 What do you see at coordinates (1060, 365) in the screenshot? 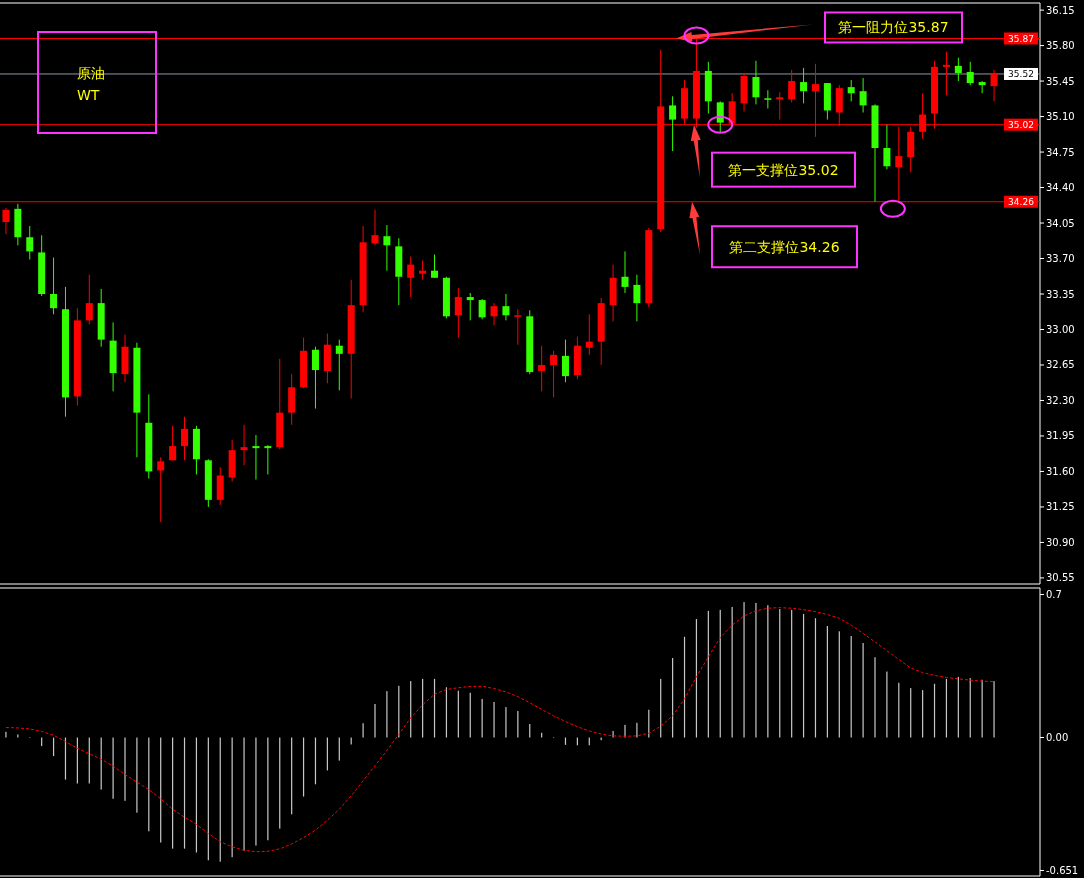
I see `y-tick-label: 32.65` at bounding box center [1060, 365].